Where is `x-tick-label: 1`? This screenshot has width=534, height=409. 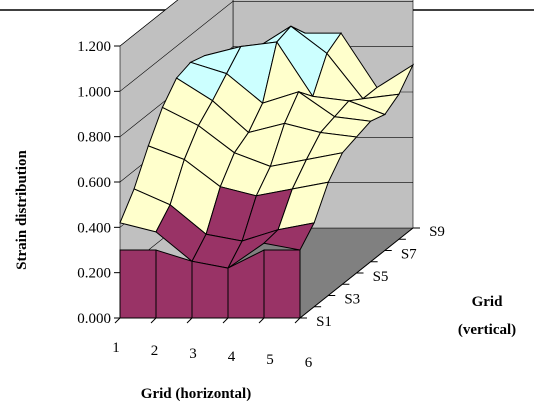 x-tick-label: 1 is located at coordinates (116, 348).